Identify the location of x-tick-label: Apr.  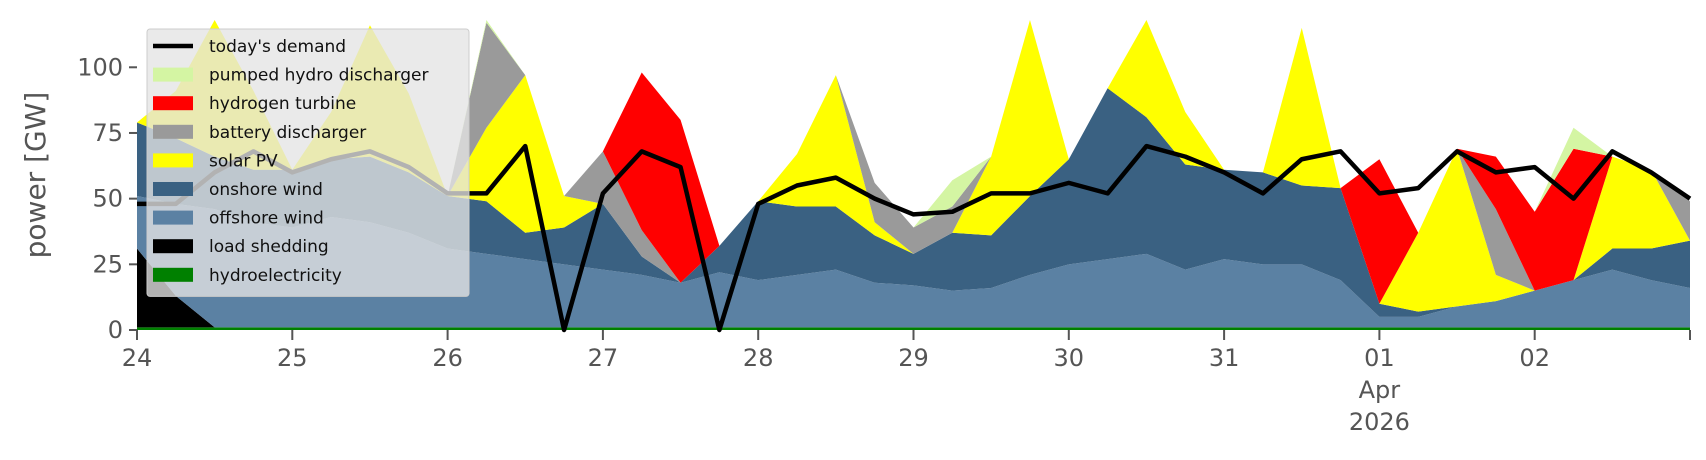
(1380, 390).